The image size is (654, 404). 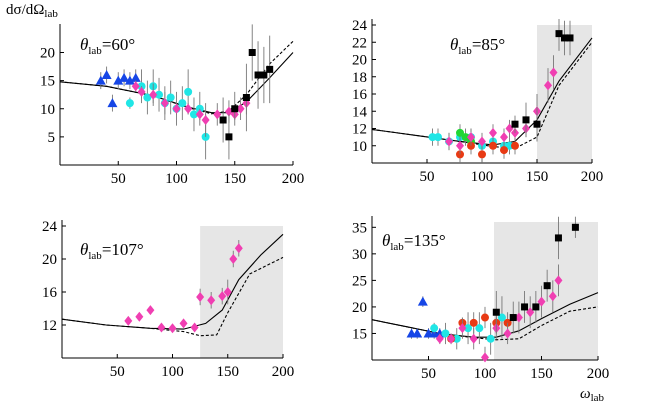 What do you see at coordinates (47, 82) in the screenshot?
I see `y-tick-label: 15` at bounding box center [47, 82].